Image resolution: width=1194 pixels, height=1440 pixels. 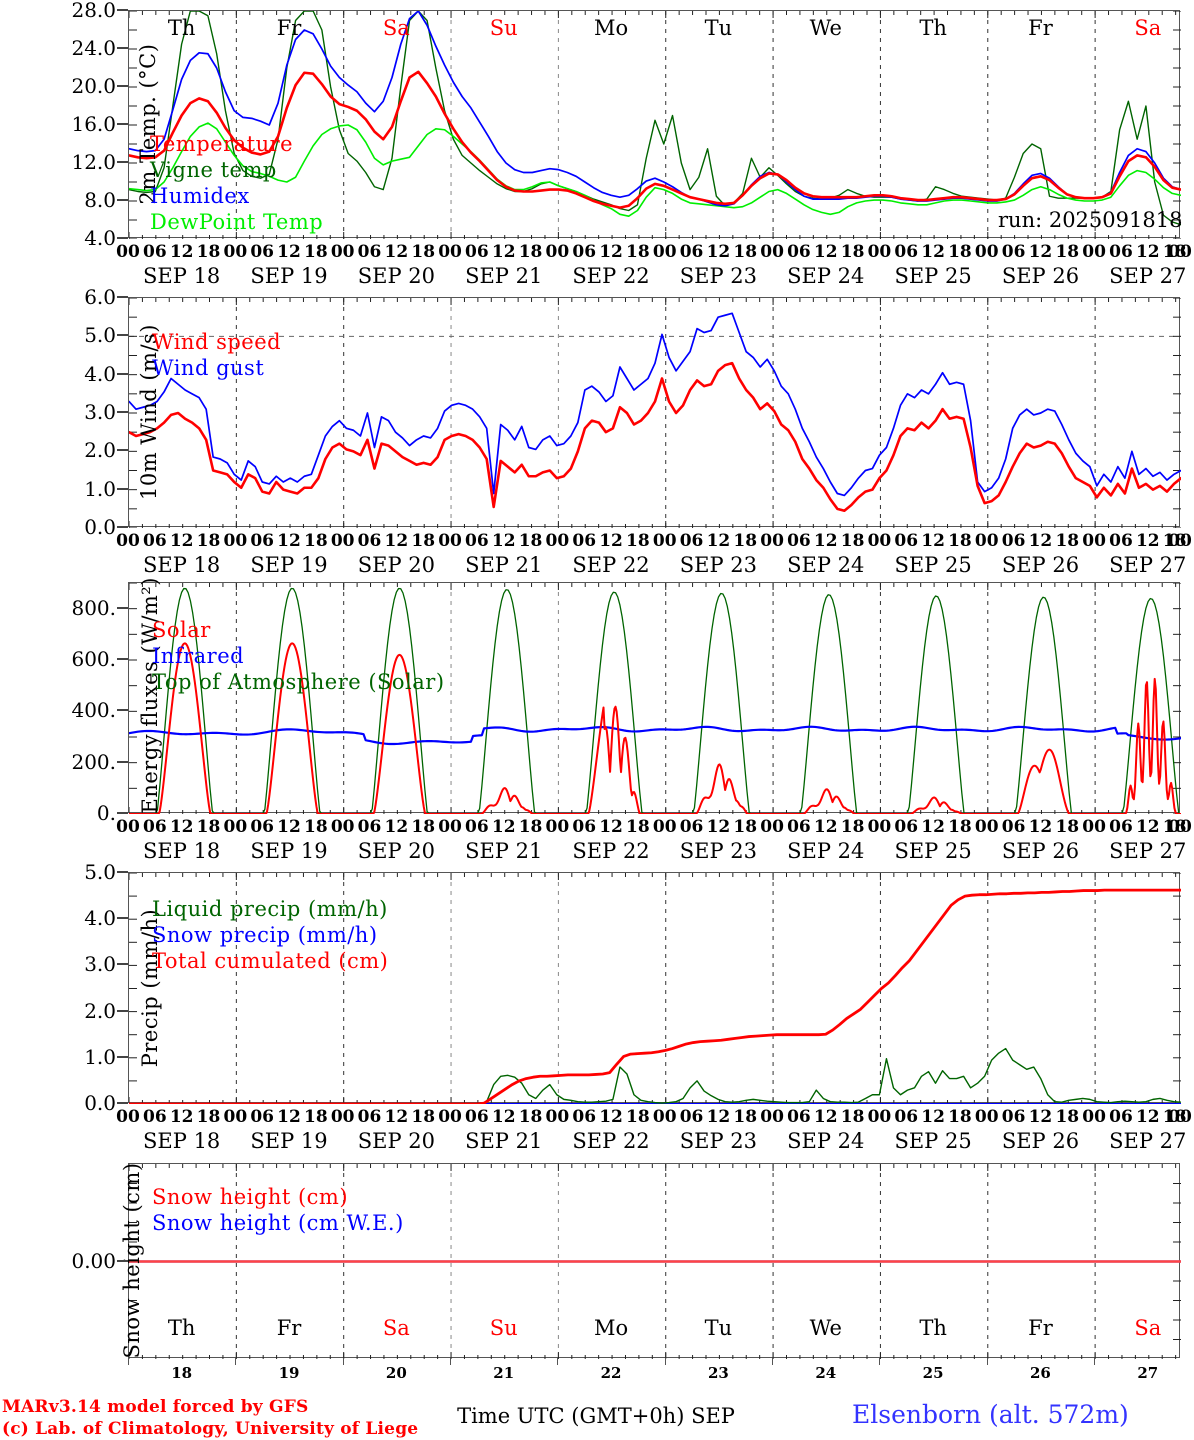 I want to click on date-label: SEP 23, so click(x=718, y=851).